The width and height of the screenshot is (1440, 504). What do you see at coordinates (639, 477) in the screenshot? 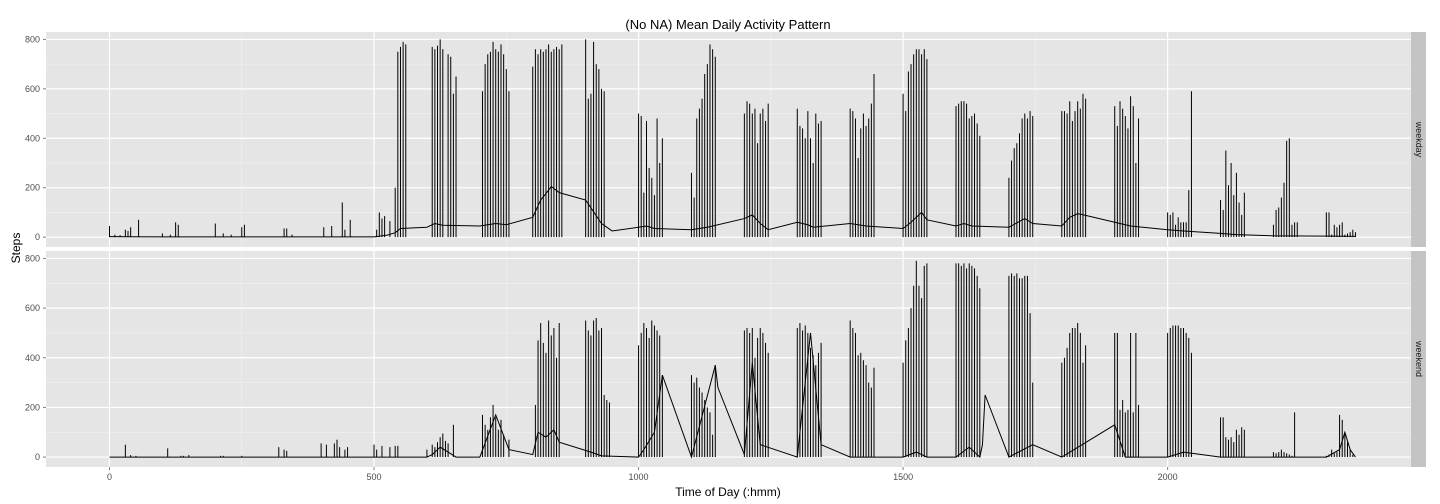
I see `x-tick-label: 1000` at bounding box center [639, 477].